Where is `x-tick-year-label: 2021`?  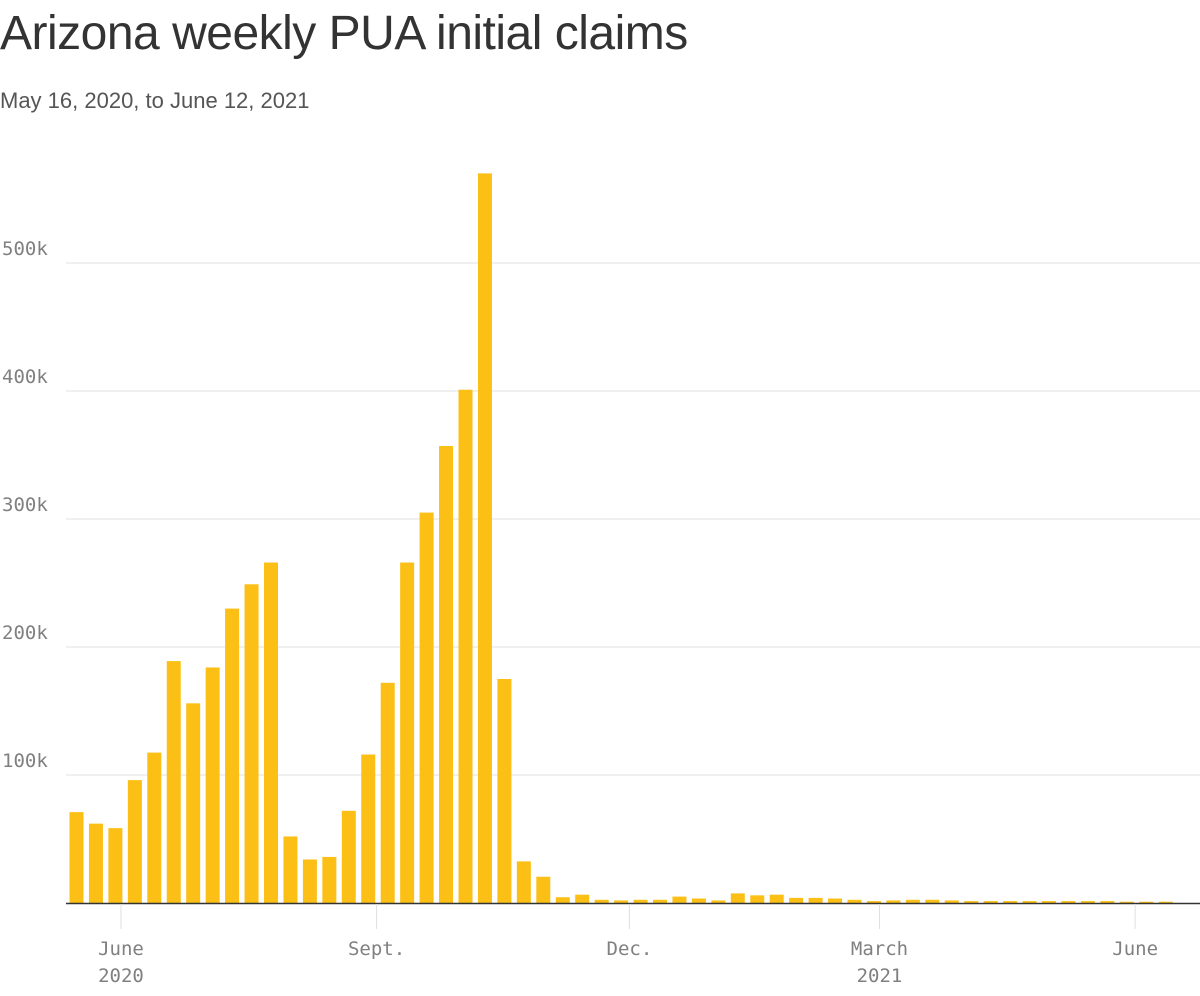 x-tick-year-label: 2021 is located at coordinates (880, 976).